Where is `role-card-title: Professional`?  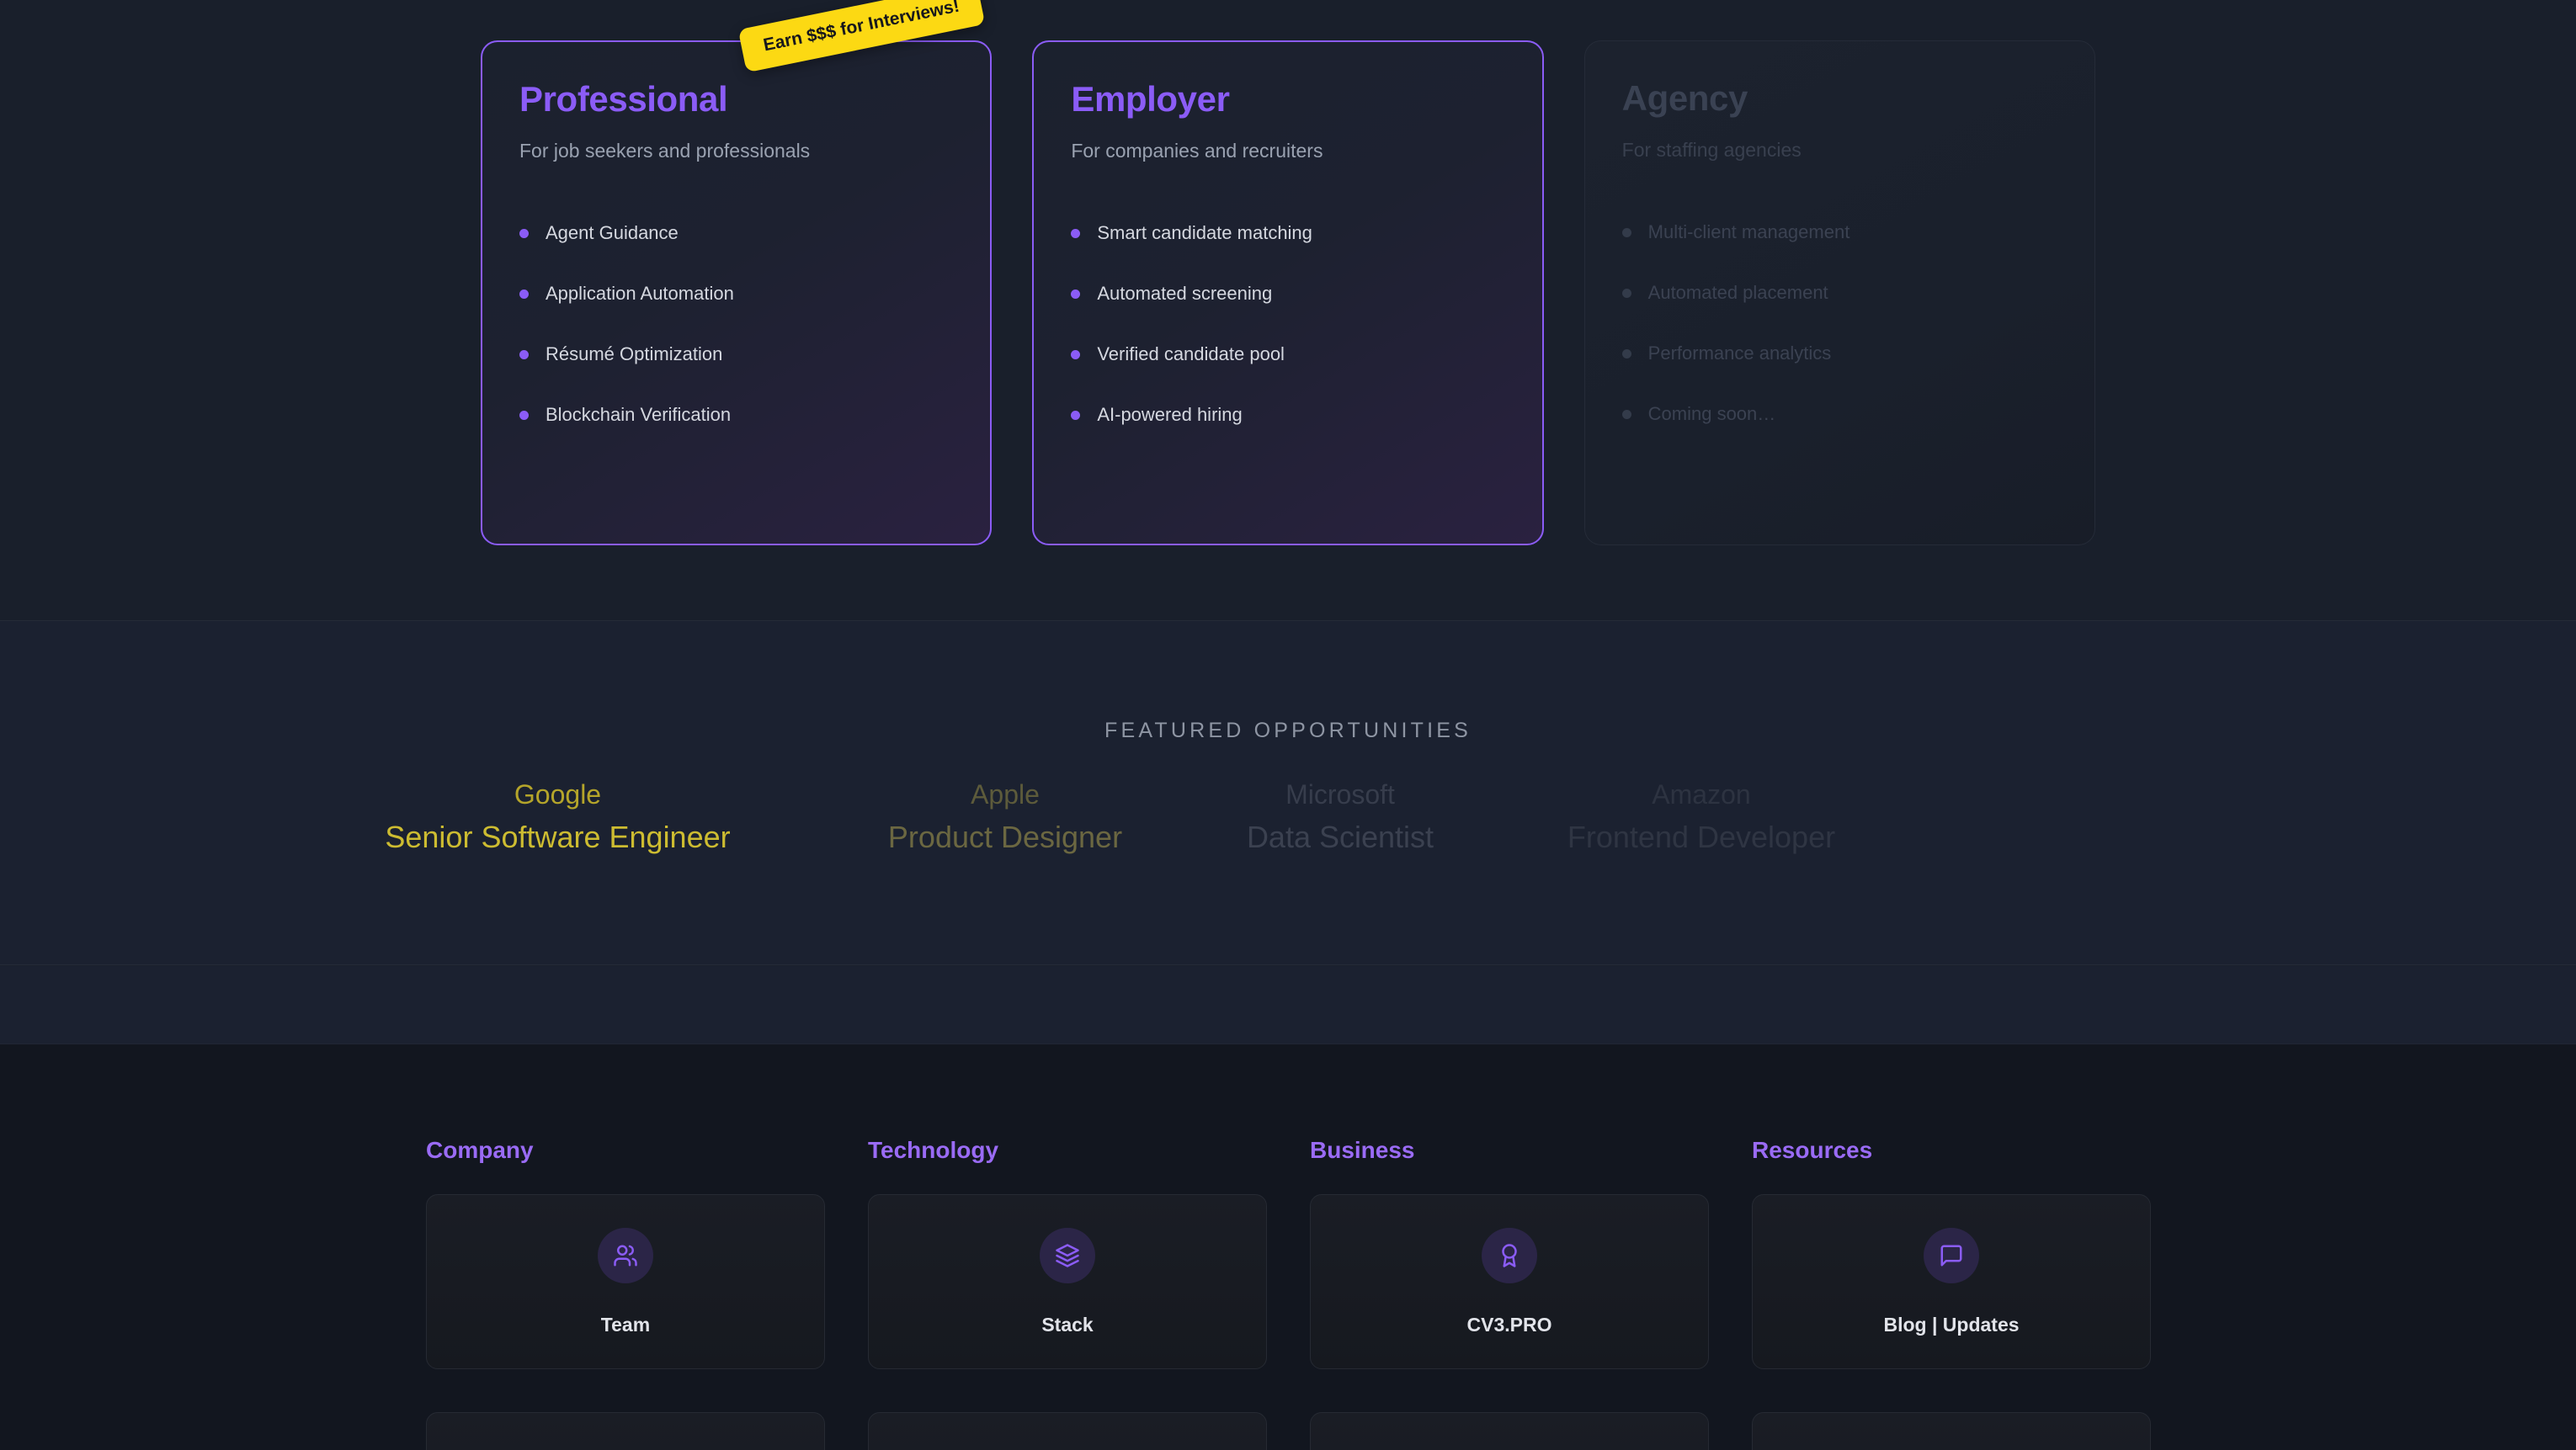 role-card-title: Professional is located at coordinates (623, 99).